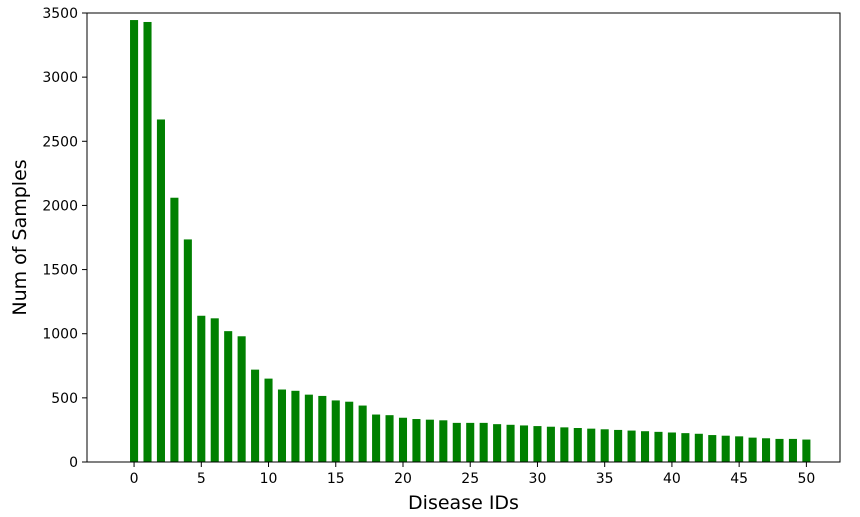 The width and height of the screenshot is (860, 517). What do you see at coordinates (60, 142) in the screenshot?
I see `y-tick-label: 2500` at bounding box center [60, 142].